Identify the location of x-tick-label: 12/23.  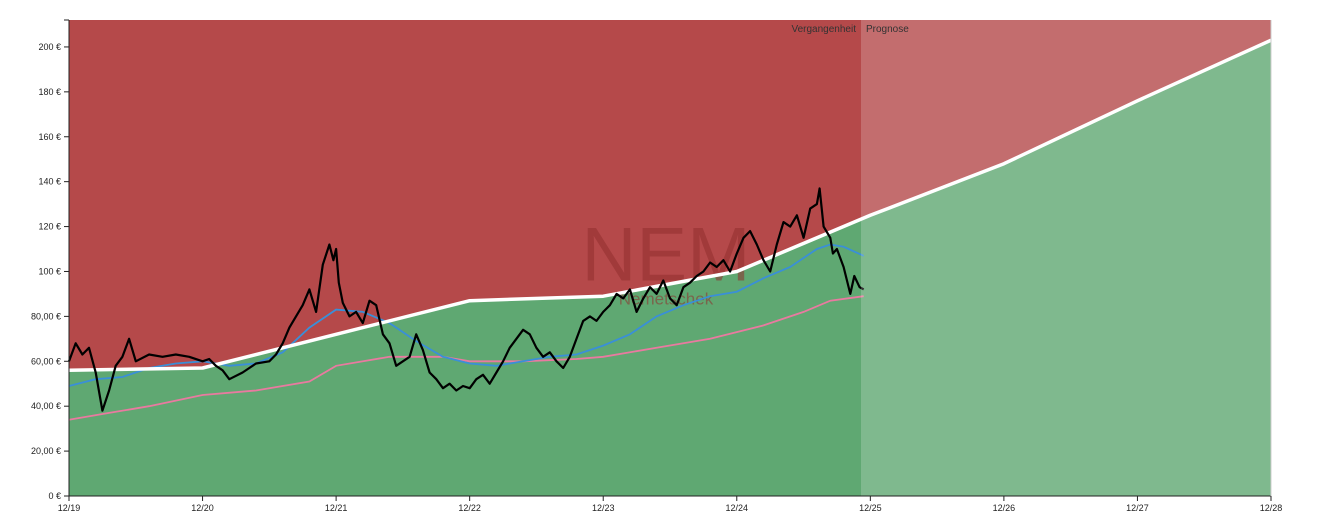
(603, 508).